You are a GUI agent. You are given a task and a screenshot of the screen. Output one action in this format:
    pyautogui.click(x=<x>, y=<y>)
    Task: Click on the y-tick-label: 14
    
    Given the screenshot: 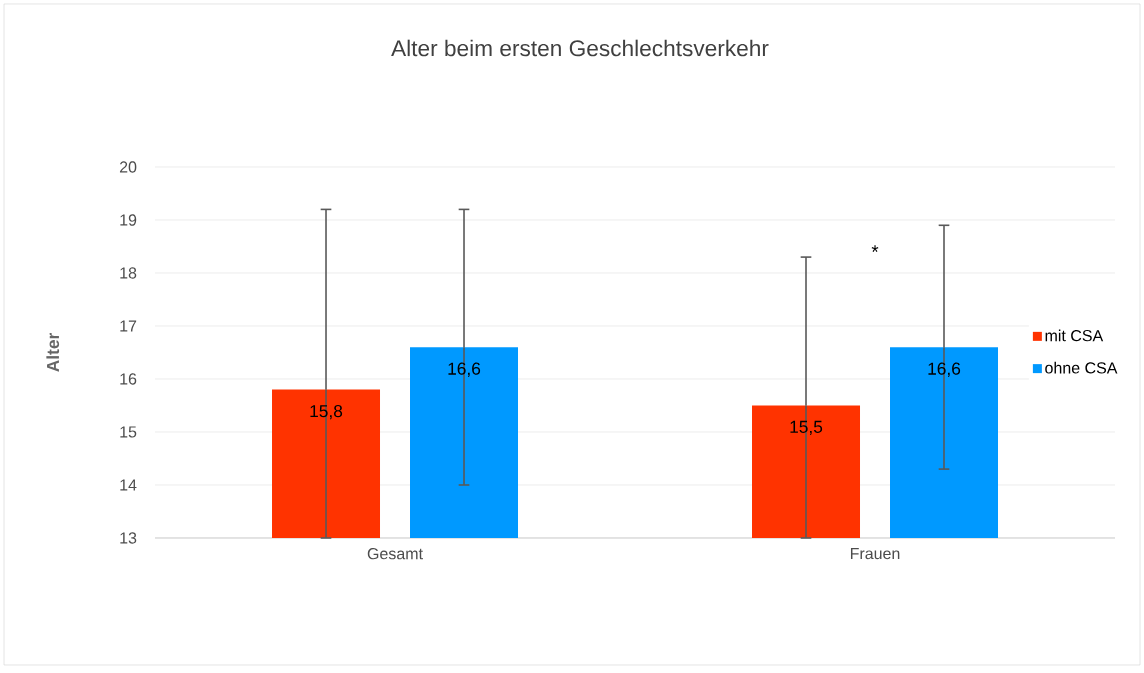 What is the action you would take?
    pyautogui.click(x=128, y=485)
    